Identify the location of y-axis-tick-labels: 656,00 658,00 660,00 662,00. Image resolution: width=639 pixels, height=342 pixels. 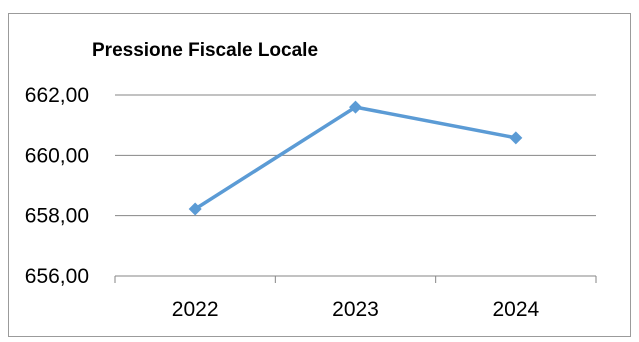
(57, 186).